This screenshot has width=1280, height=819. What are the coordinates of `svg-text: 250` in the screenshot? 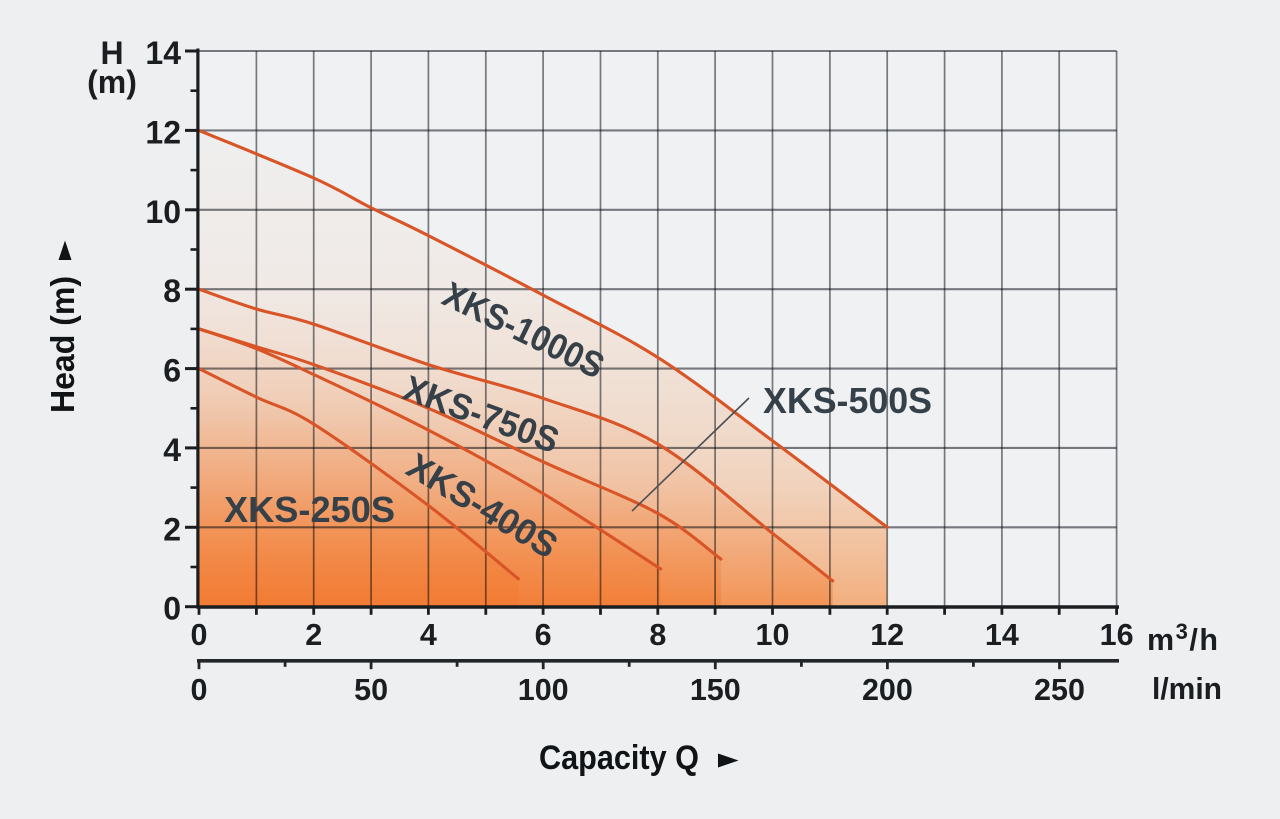 It's located at (1059, 690).